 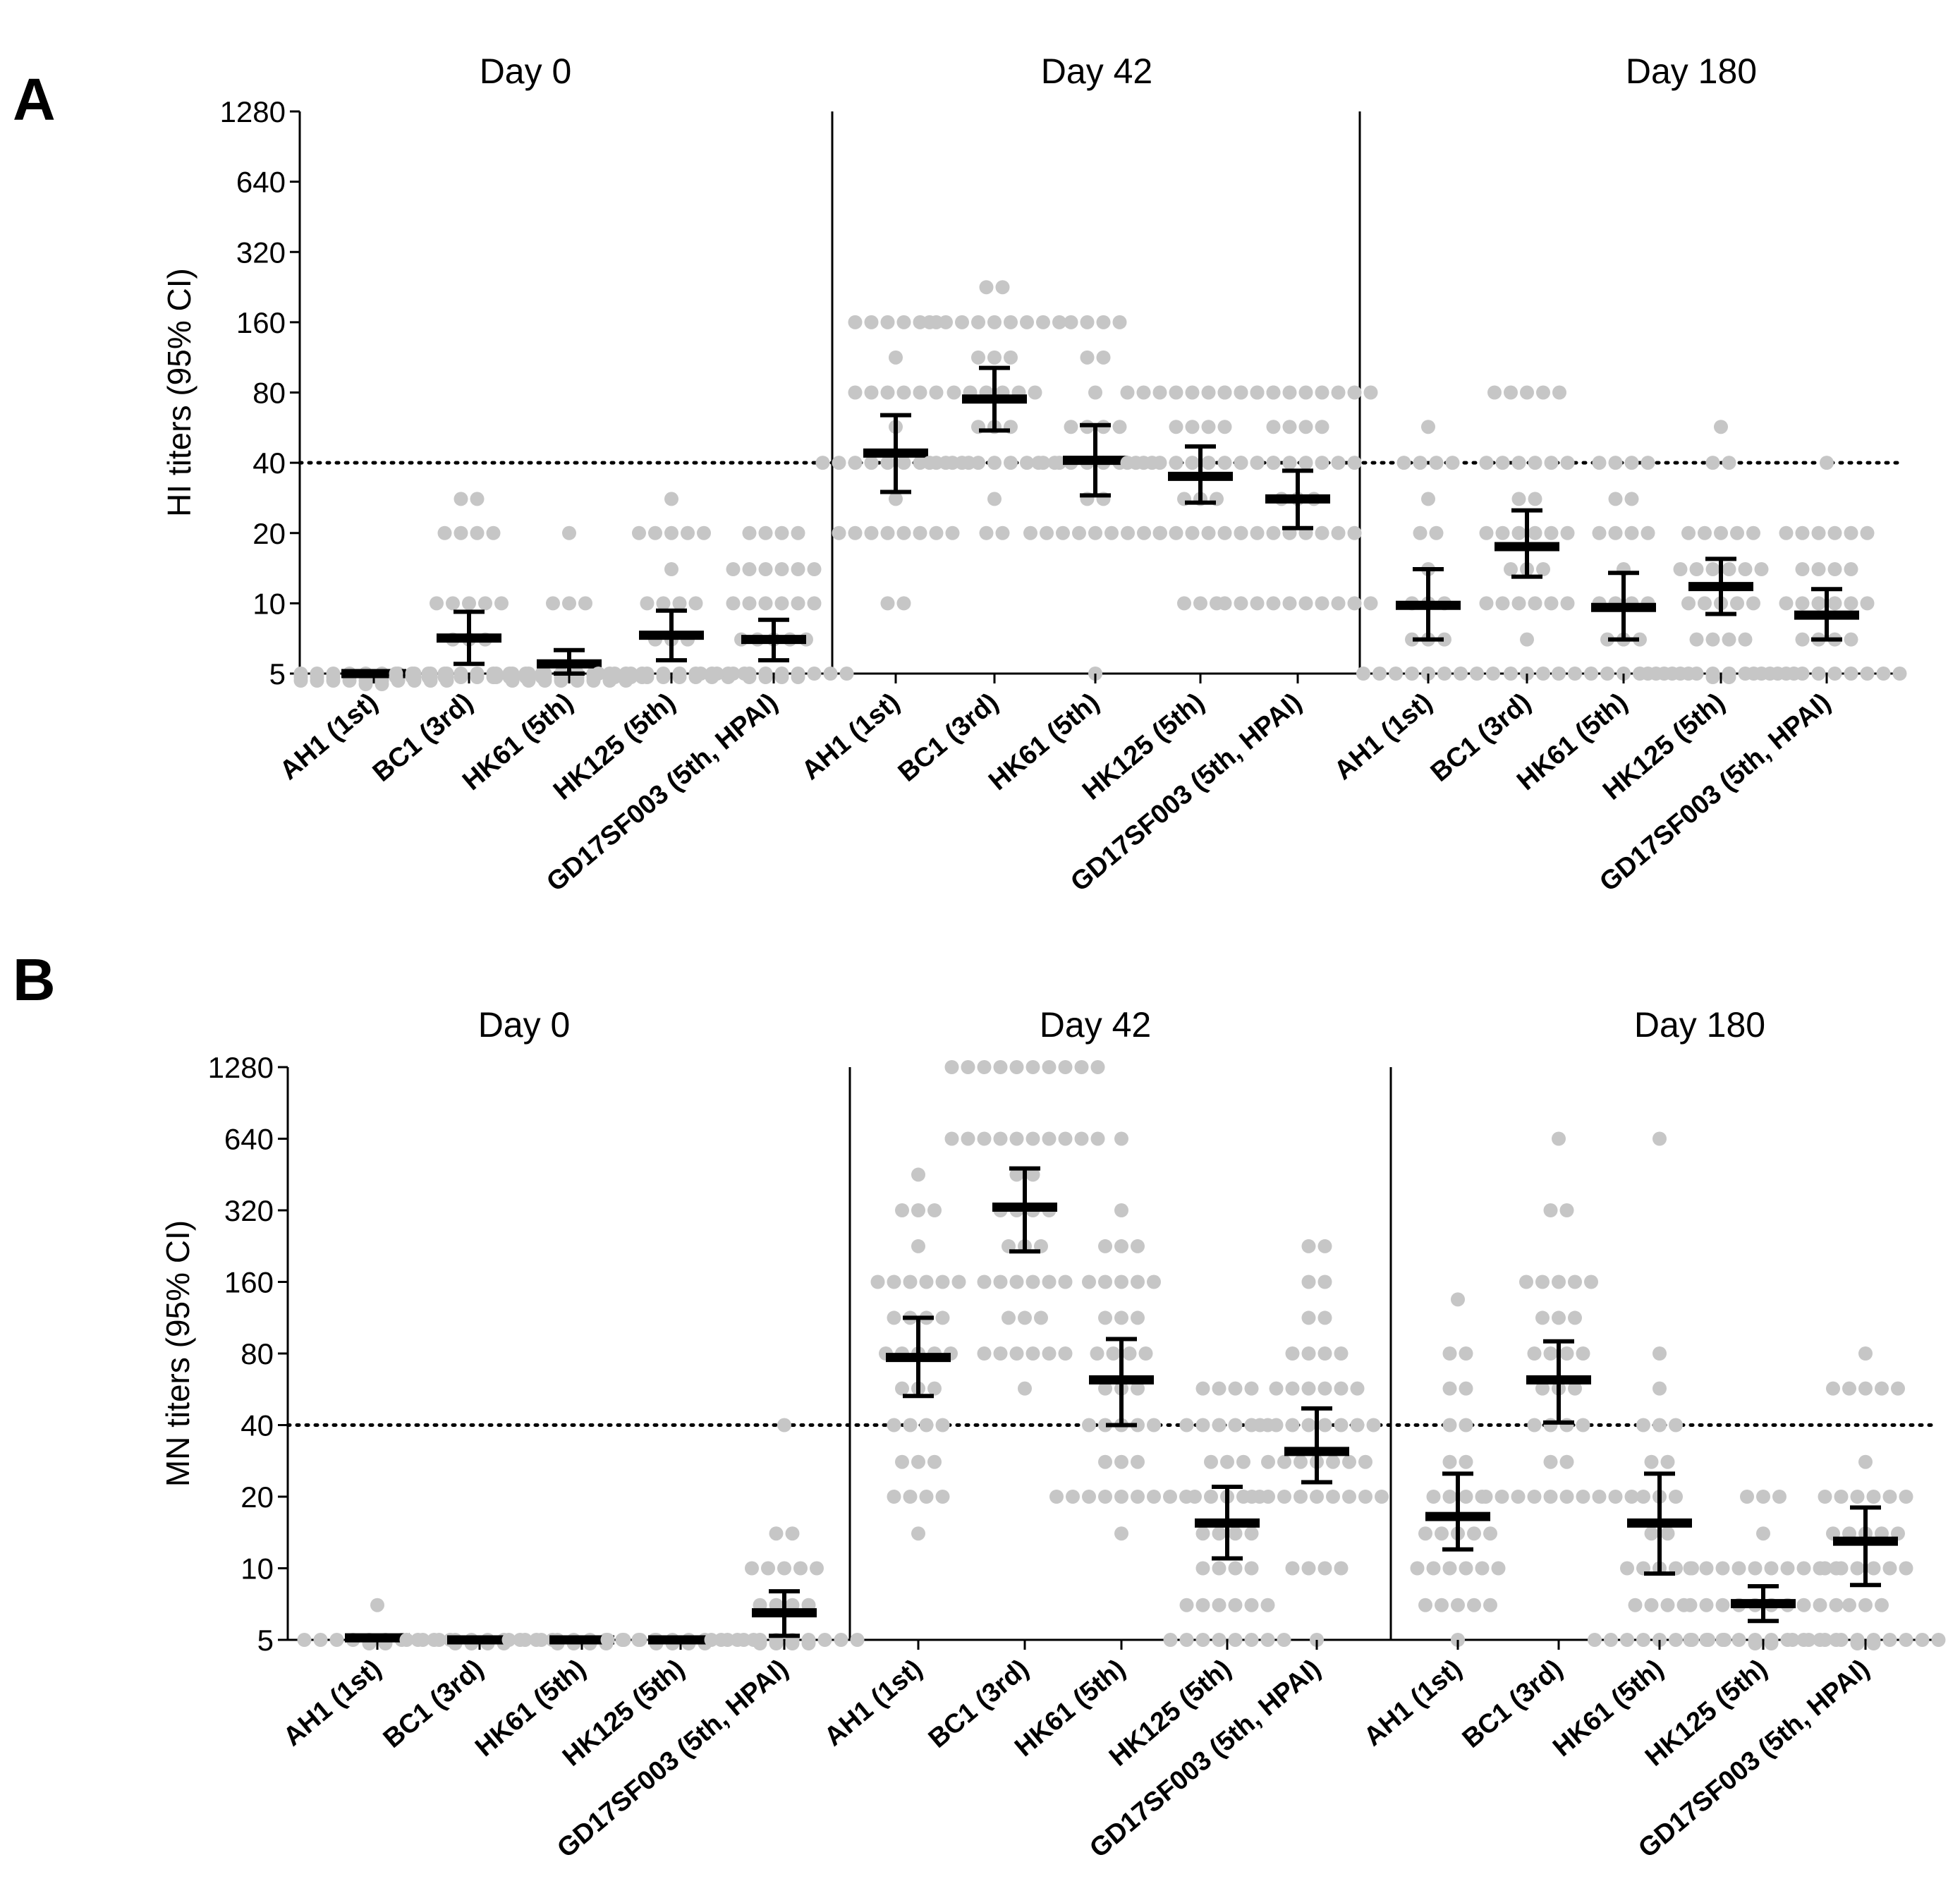 What do you see at coordinates (177, 1353) in the screenshot?
I see `y-axis-label: MN titers (95% CI)` at bounding box center [177, 1353].